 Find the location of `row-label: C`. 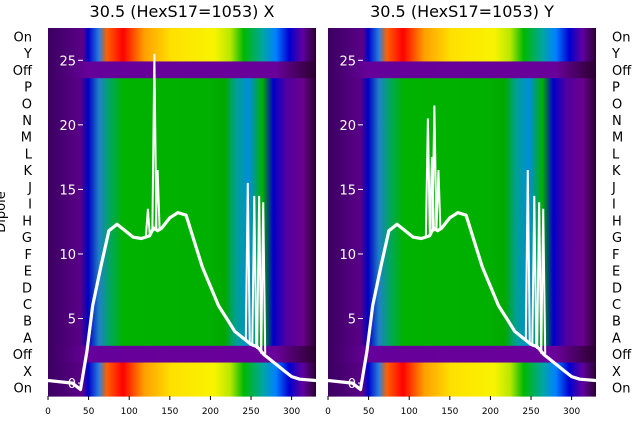

row-label: C is located at coordinates (27, 305).